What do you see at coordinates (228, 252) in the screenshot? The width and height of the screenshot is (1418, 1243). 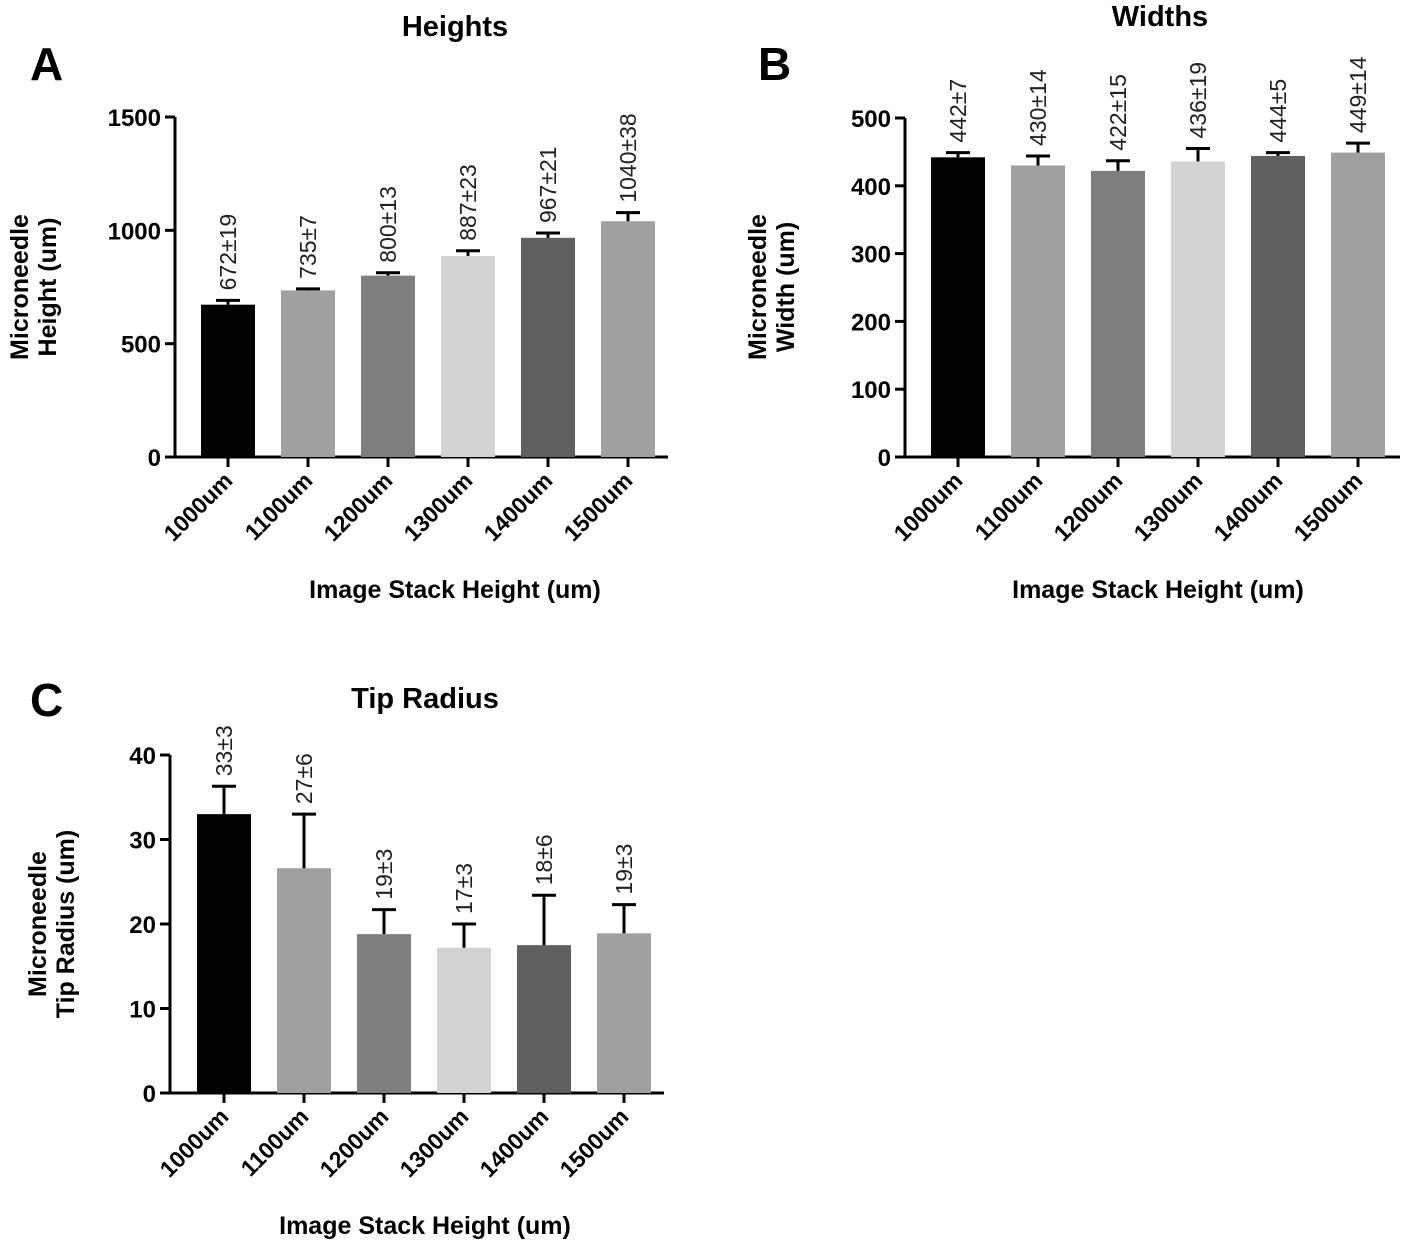 I see `data-label: 672±19` at bounding box center [228, 252].